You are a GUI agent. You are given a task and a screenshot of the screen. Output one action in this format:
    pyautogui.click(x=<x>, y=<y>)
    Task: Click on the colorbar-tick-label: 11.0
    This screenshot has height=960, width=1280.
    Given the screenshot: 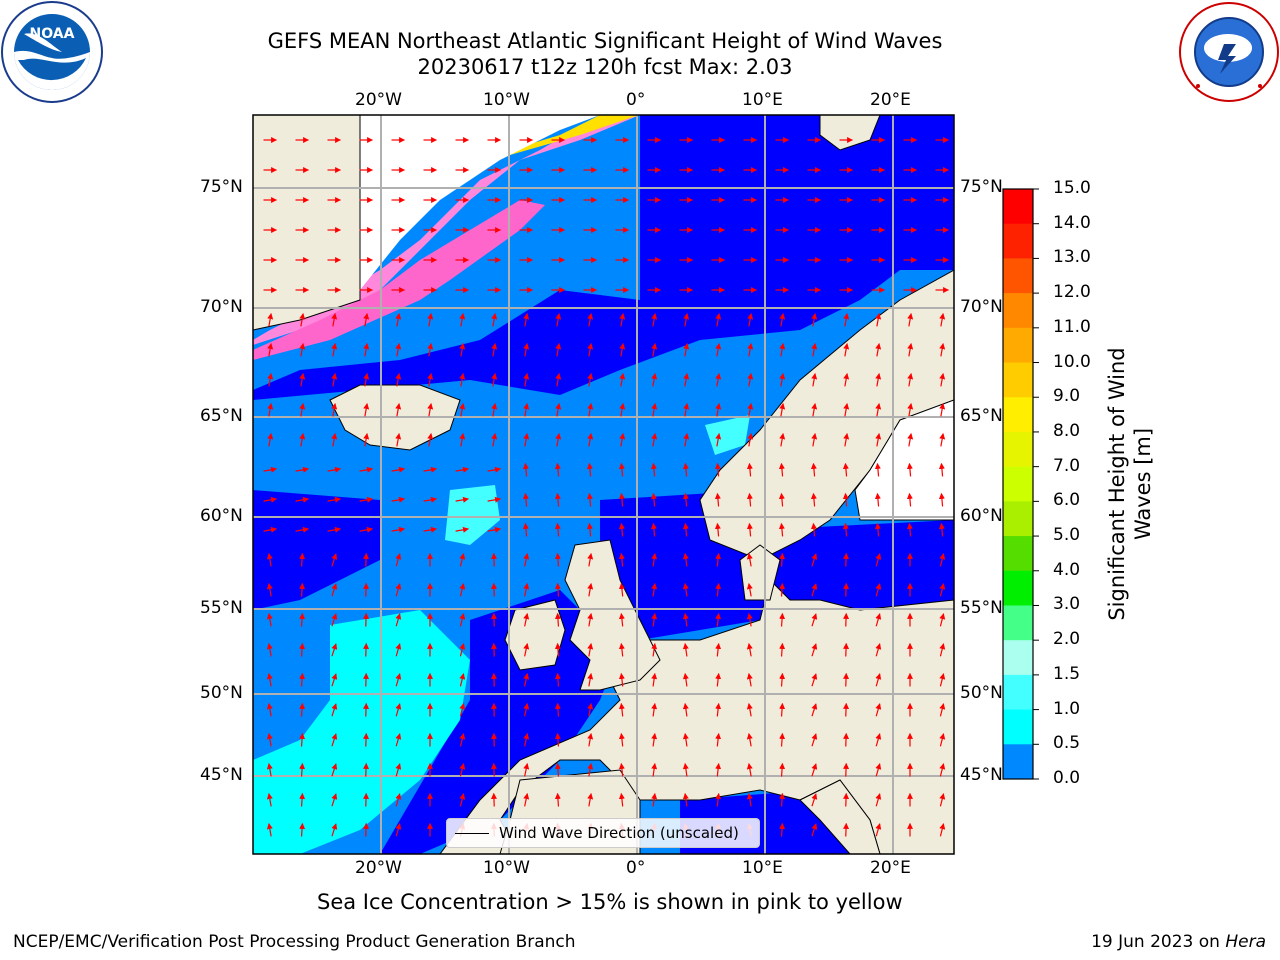 What is the action you would take?
    pyautogui.click(x=1072, y=326)
    